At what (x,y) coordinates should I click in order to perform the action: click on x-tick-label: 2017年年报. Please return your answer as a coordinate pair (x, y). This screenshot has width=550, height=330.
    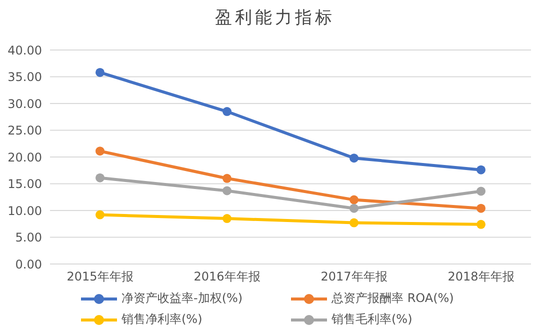
    Looking at the image, I should click on (354, 277).